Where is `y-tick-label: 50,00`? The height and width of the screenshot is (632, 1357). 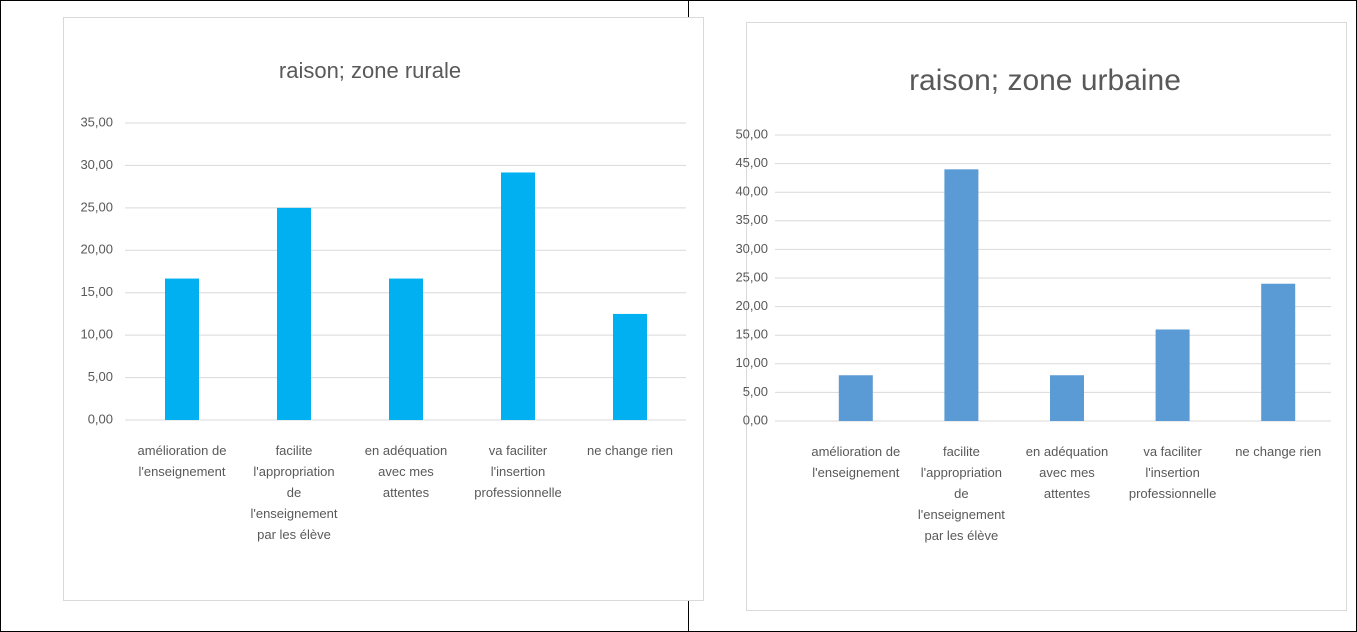 y-tick-label: 50,00 is located at coordinates (751, 133).